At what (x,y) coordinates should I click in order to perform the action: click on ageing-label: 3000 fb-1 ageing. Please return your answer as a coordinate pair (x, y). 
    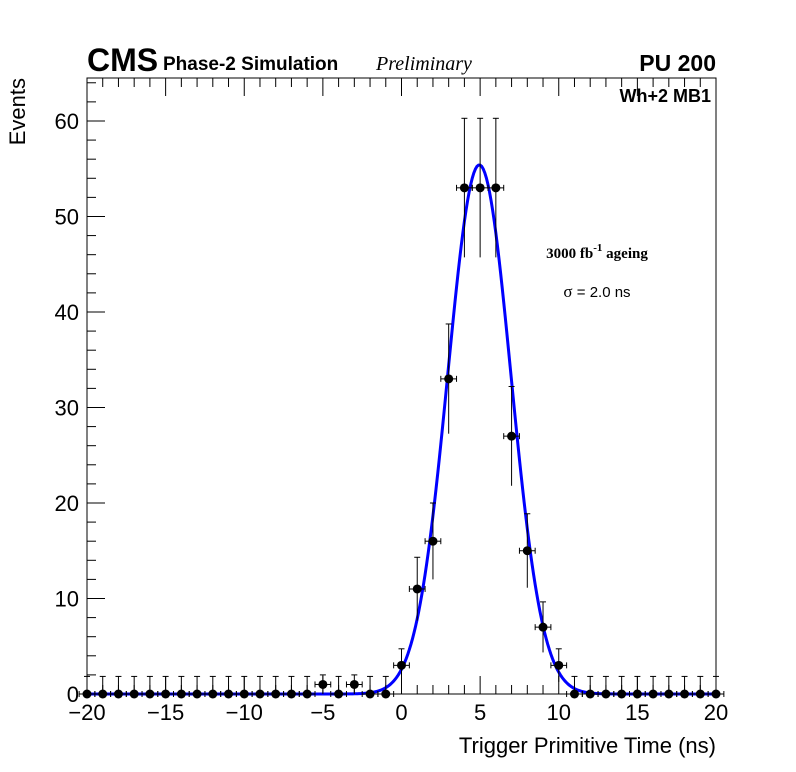
    Looking at the image, I should click on (597, 252).